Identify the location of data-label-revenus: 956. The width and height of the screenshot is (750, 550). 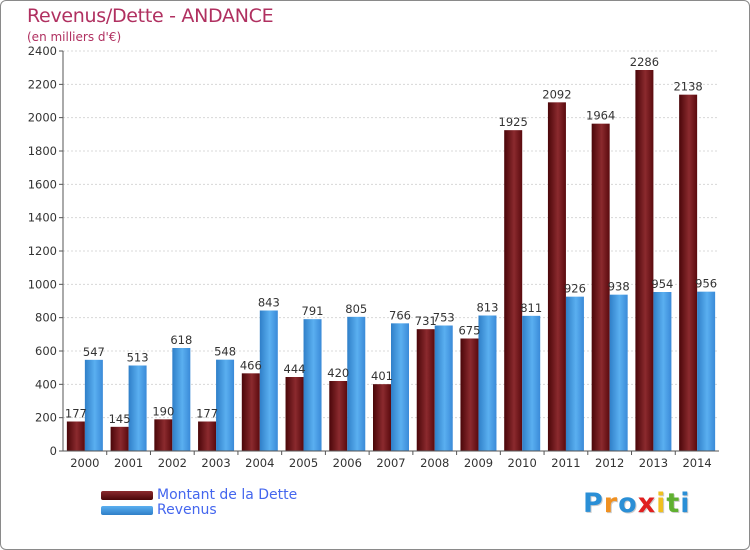
(706, 284).